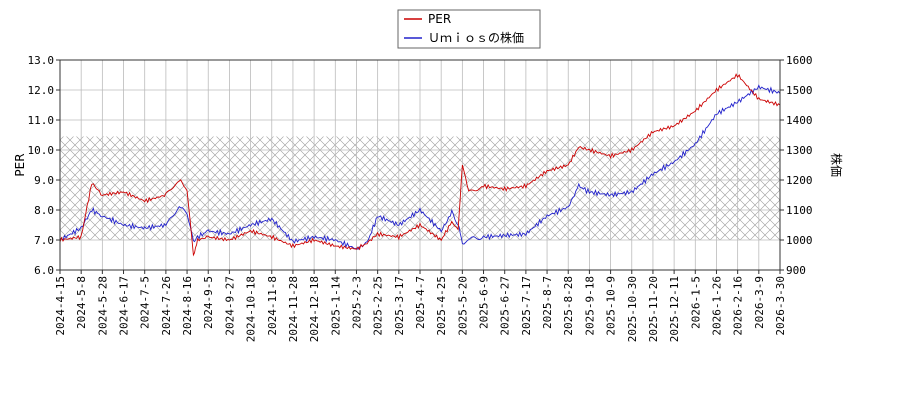 The height and width of the screenshot is (400, 900). What do you see at coordinates (796, 270) in the screenshot?
I see `y-right-tick-label: 900` at bounding box center [796, 270].